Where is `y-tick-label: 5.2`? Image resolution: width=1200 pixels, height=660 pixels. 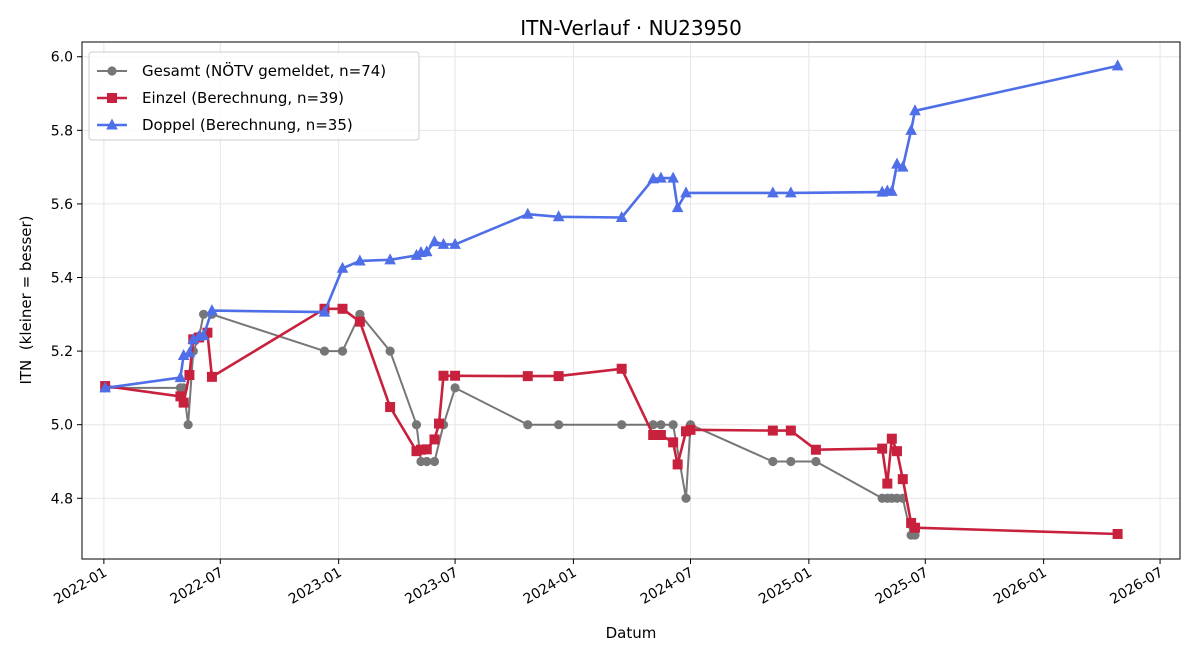
y-tick-label: 5.2 is located at coordinates (62, 352).